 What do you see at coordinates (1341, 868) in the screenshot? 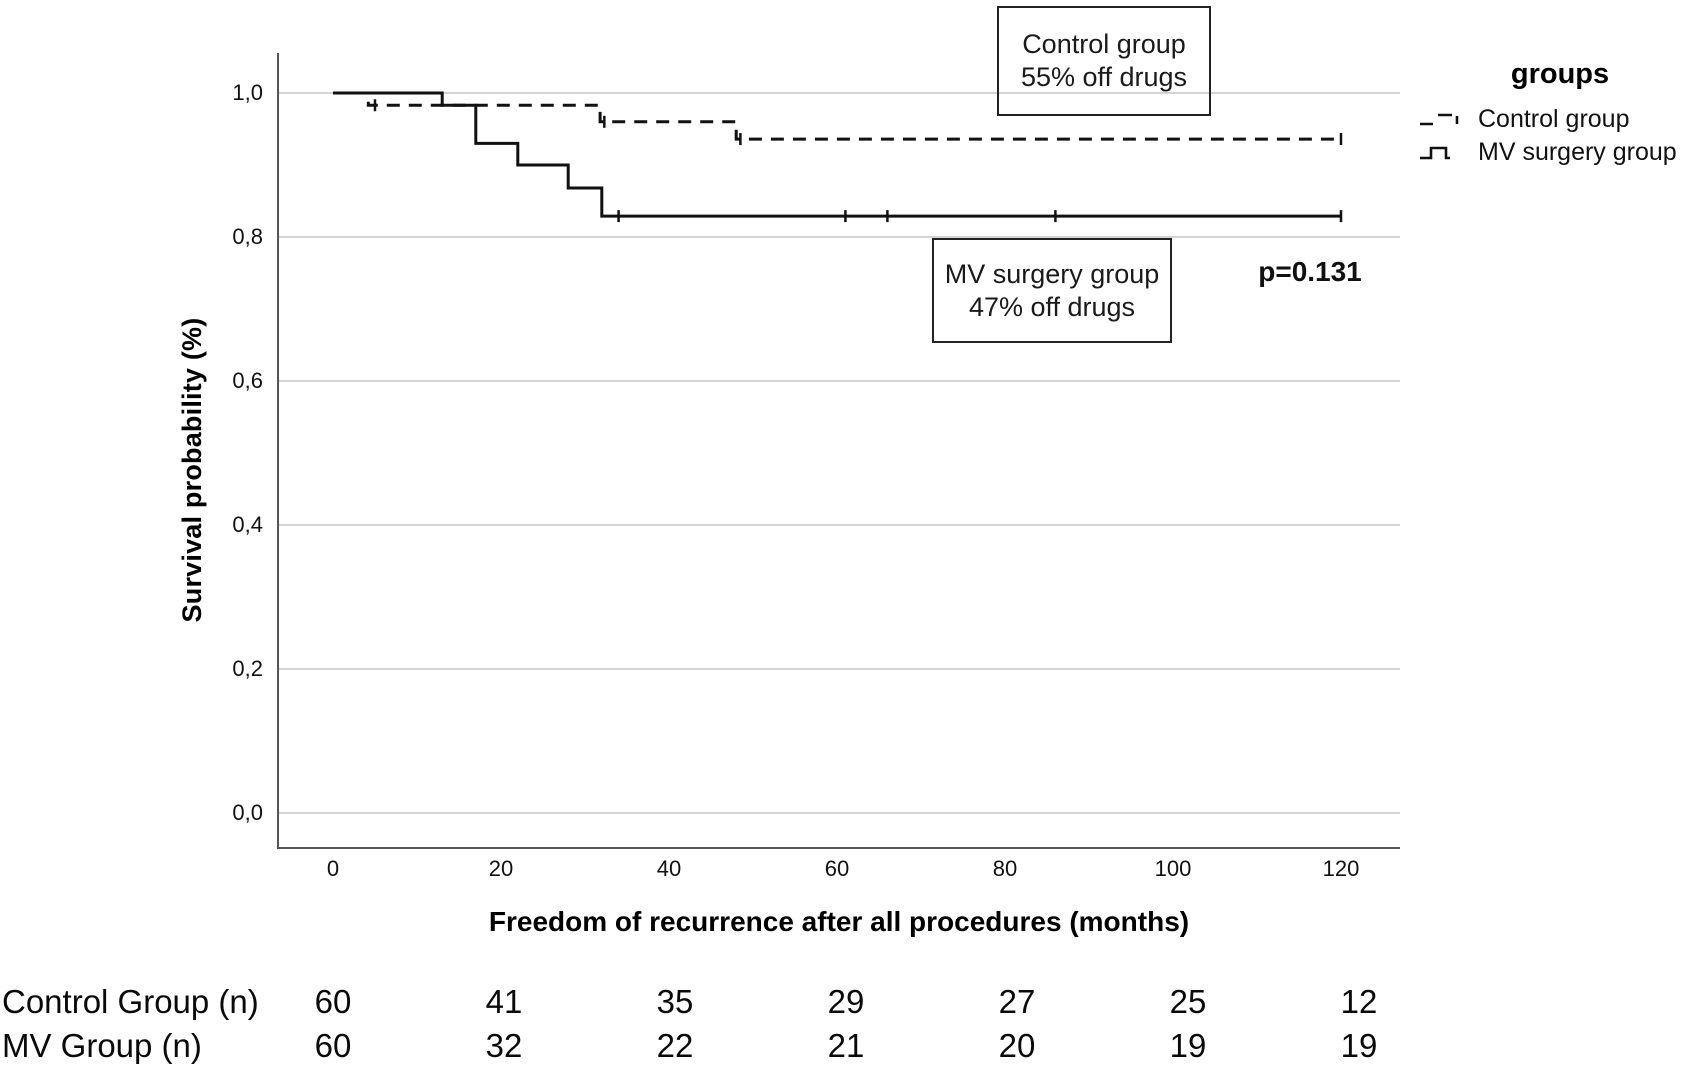
I see `x-tick-label: 120` at bounding box center [1341, 868].